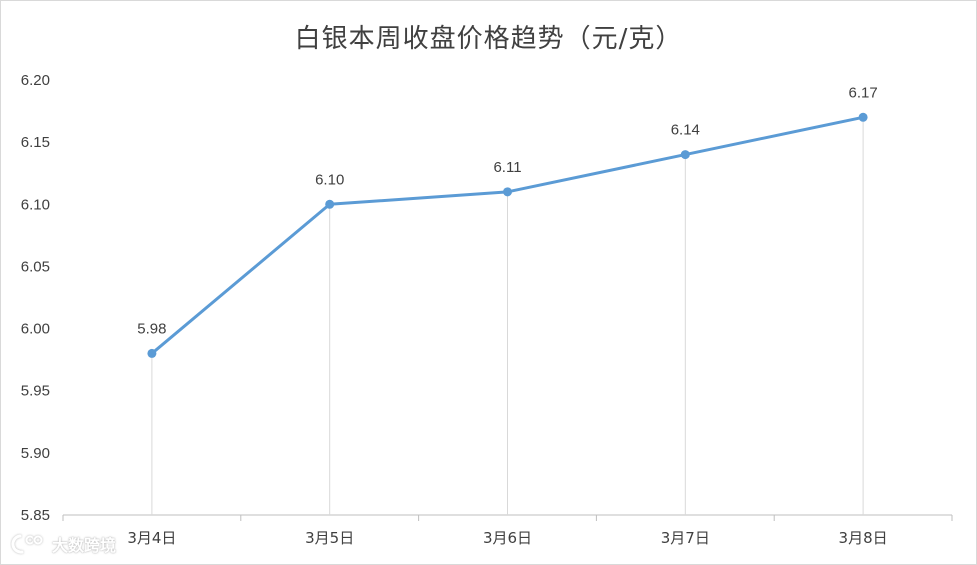  I want to click on y-tick-label: 6.15, so click(35, 142).